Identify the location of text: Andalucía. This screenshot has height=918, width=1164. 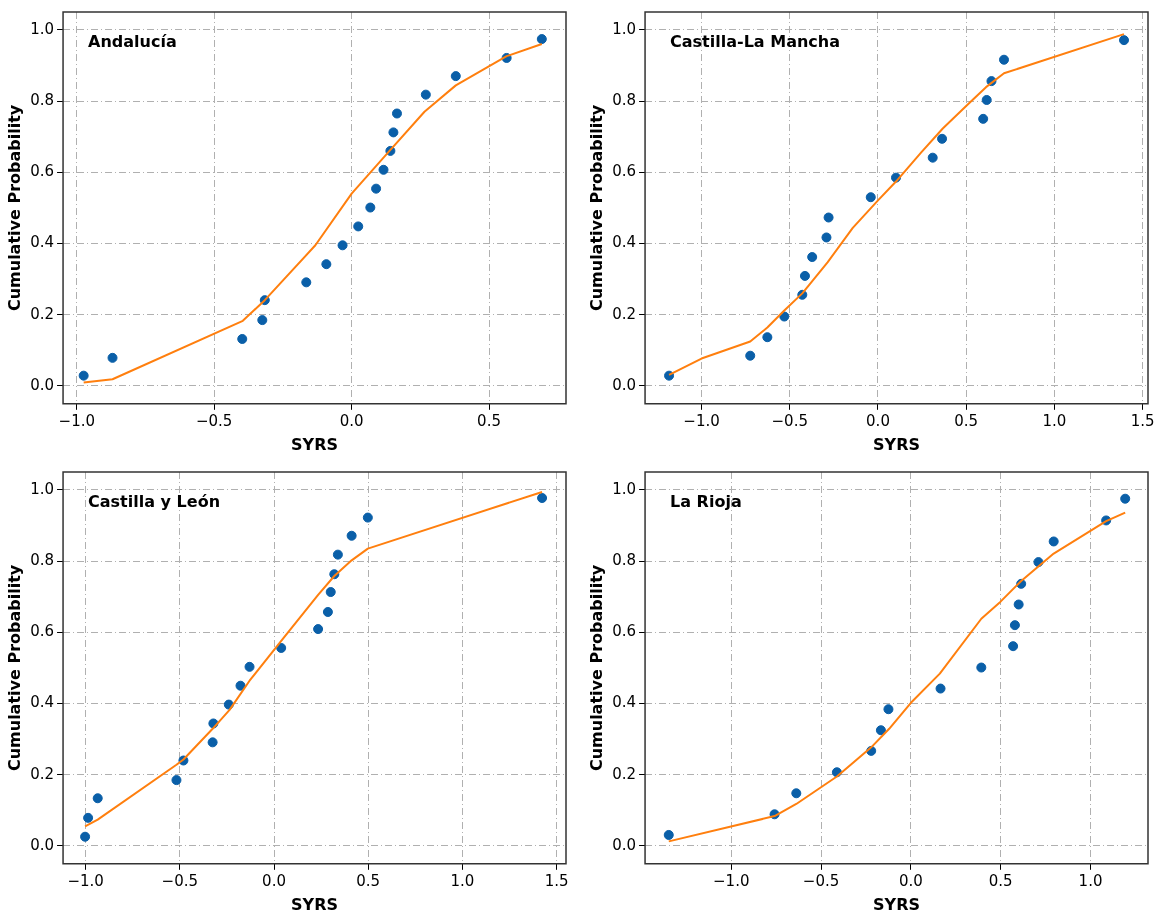
(132, 42).